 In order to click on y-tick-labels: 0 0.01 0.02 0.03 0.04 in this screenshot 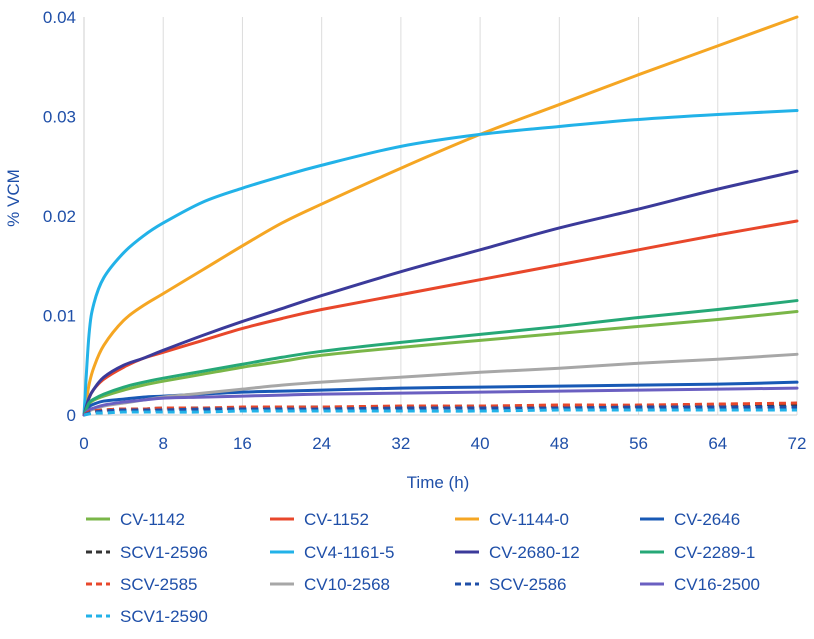, I will do `click(59, 216)`.